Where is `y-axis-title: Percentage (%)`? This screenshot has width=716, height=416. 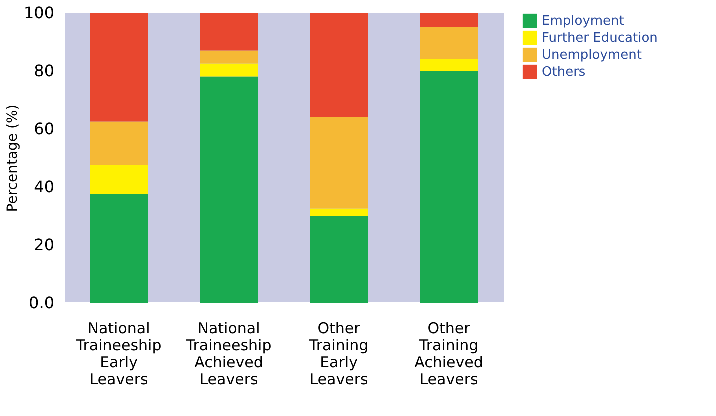
y-axis-title: Percentage (%) is located at coordinates (12, 158).